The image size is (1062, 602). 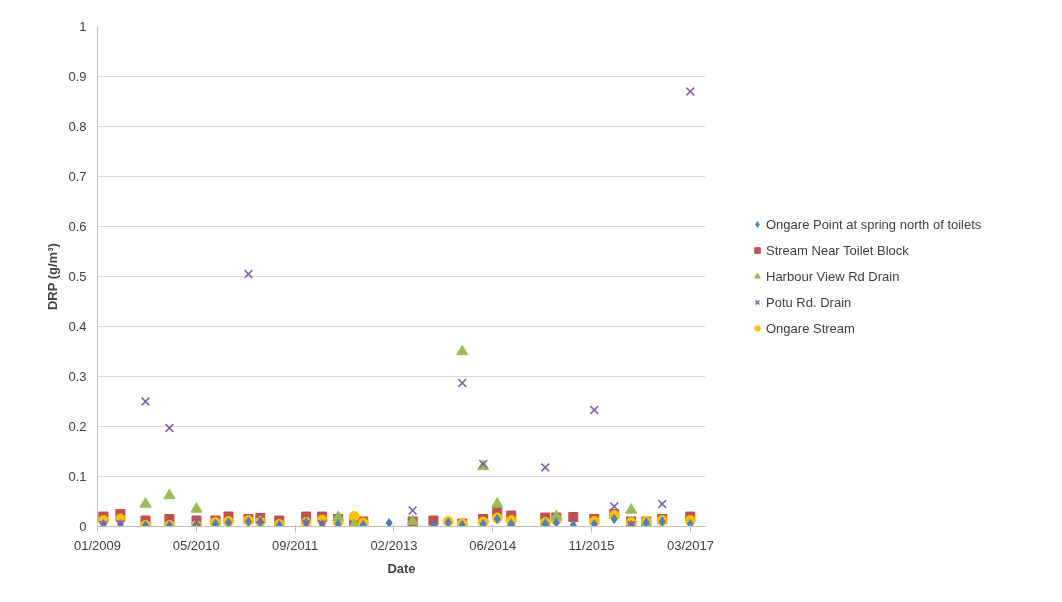 What do you see at coordinates (77, 276) in the screenshot?
I see `y-tick-label: 0.5` at bounding box center [77, 276].